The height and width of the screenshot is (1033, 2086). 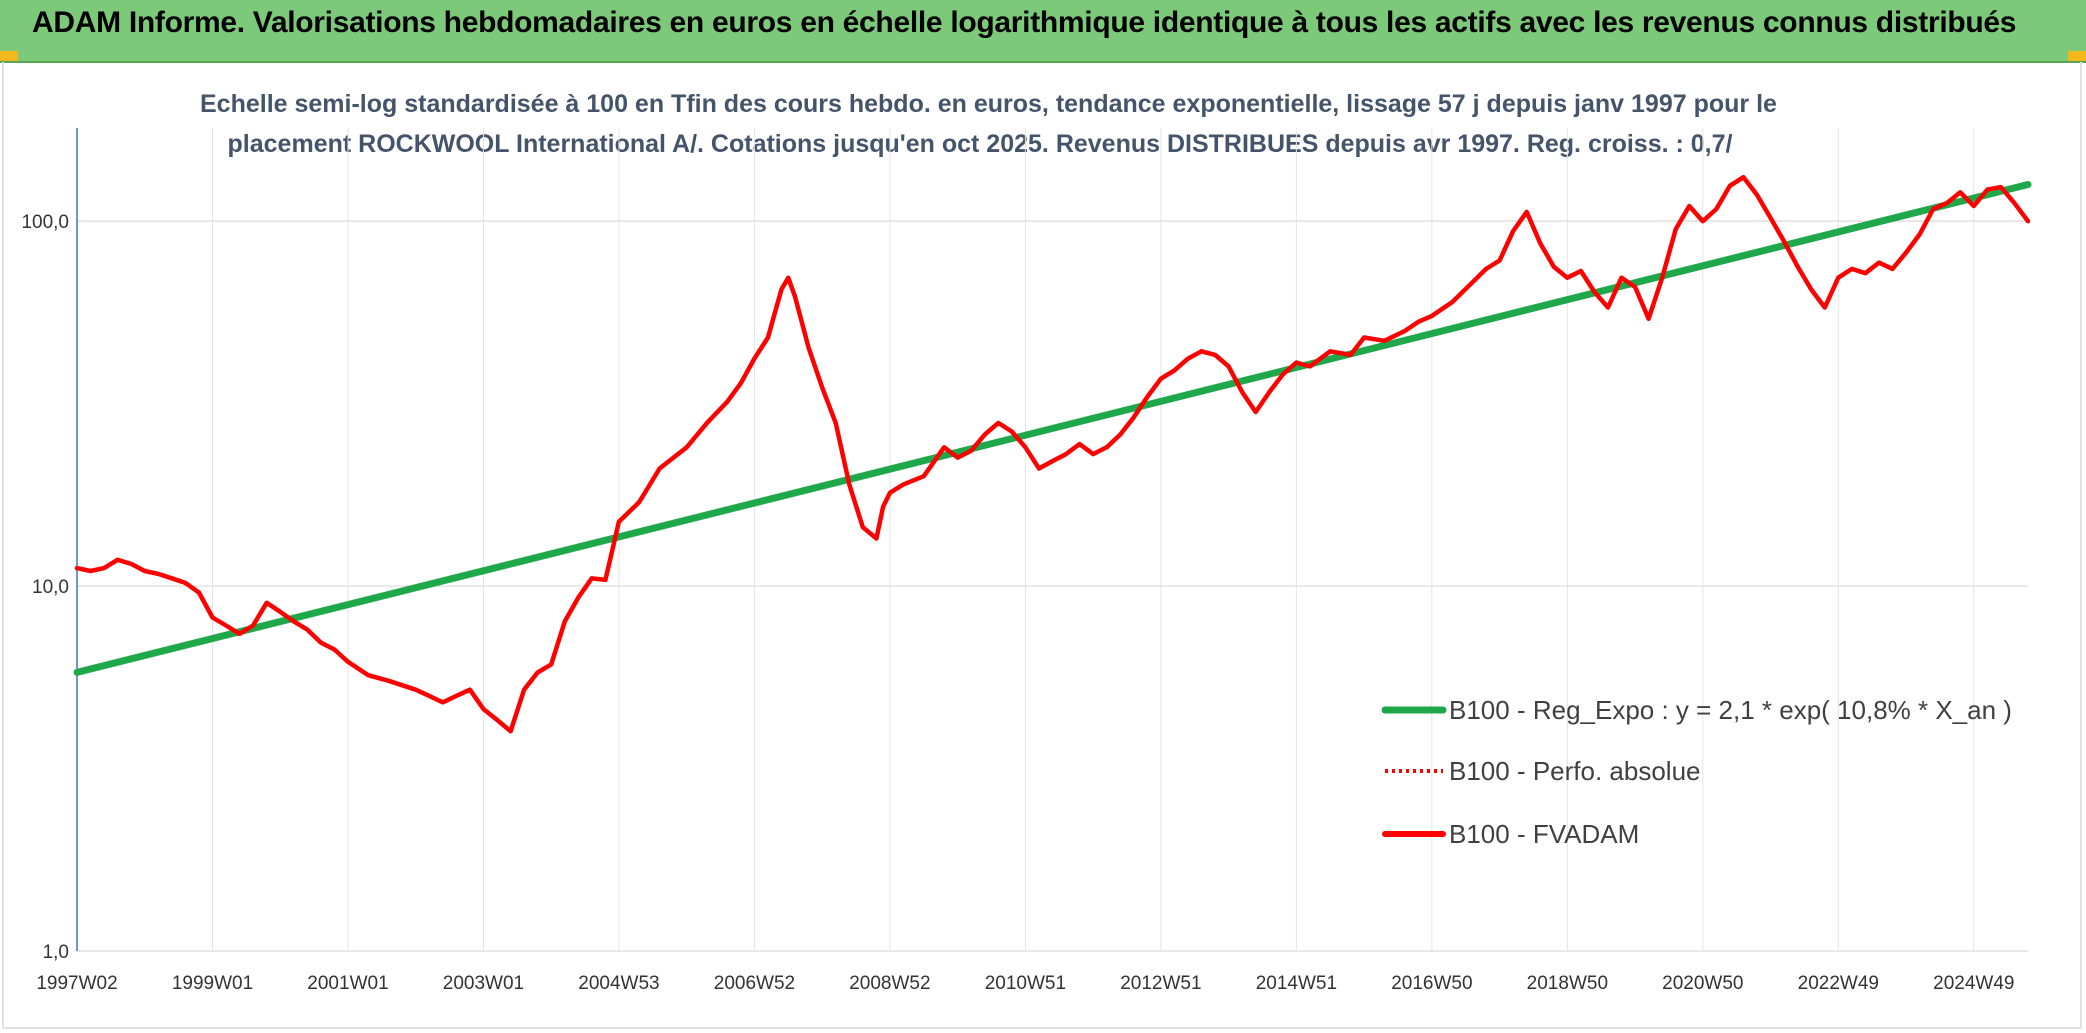 I want to click on x-tick-label: 1999W01, so click(x=212, y=983).